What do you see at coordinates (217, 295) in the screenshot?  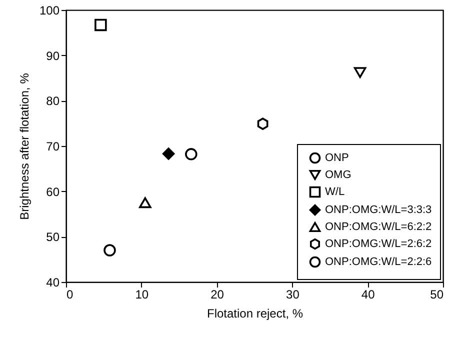 I see `x-tick-label: 20` at bounding box center [217, 295].